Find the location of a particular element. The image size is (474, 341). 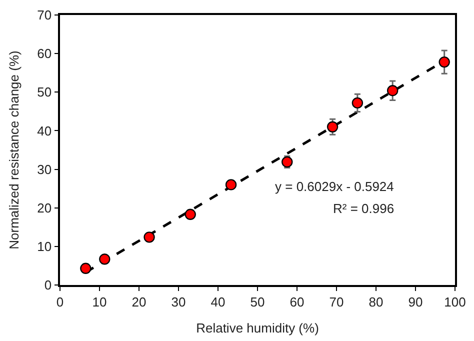

x-tick-label: 50 is located at coordinates (257, 302).